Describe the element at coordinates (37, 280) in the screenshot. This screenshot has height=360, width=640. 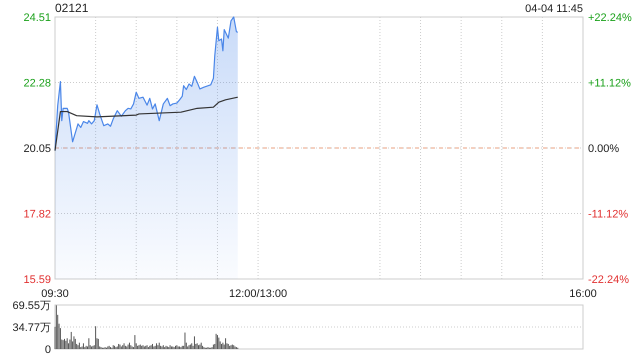
I see `y-tick-label: 15.59` at that location.